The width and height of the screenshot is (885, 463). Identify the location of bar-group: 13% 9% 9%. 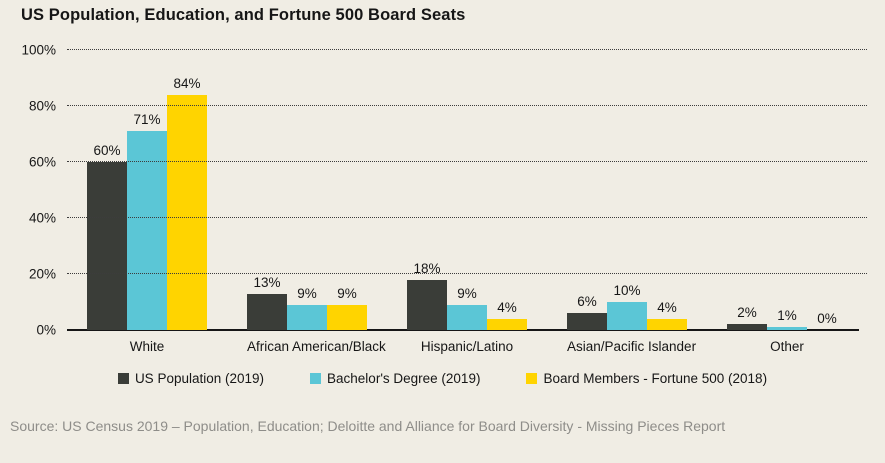
(307, 190).